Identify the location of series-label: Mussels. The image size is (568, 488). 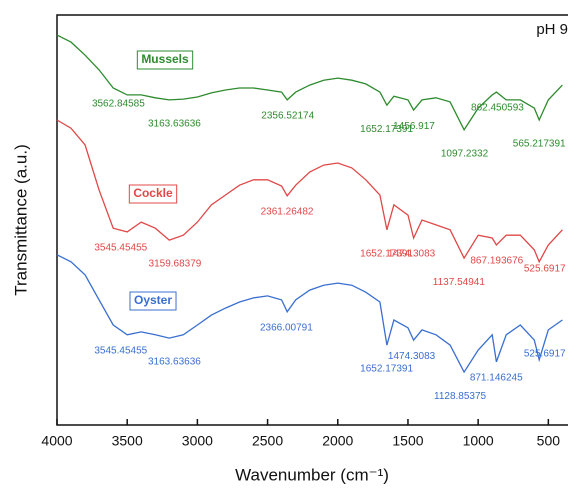
(165, 59).